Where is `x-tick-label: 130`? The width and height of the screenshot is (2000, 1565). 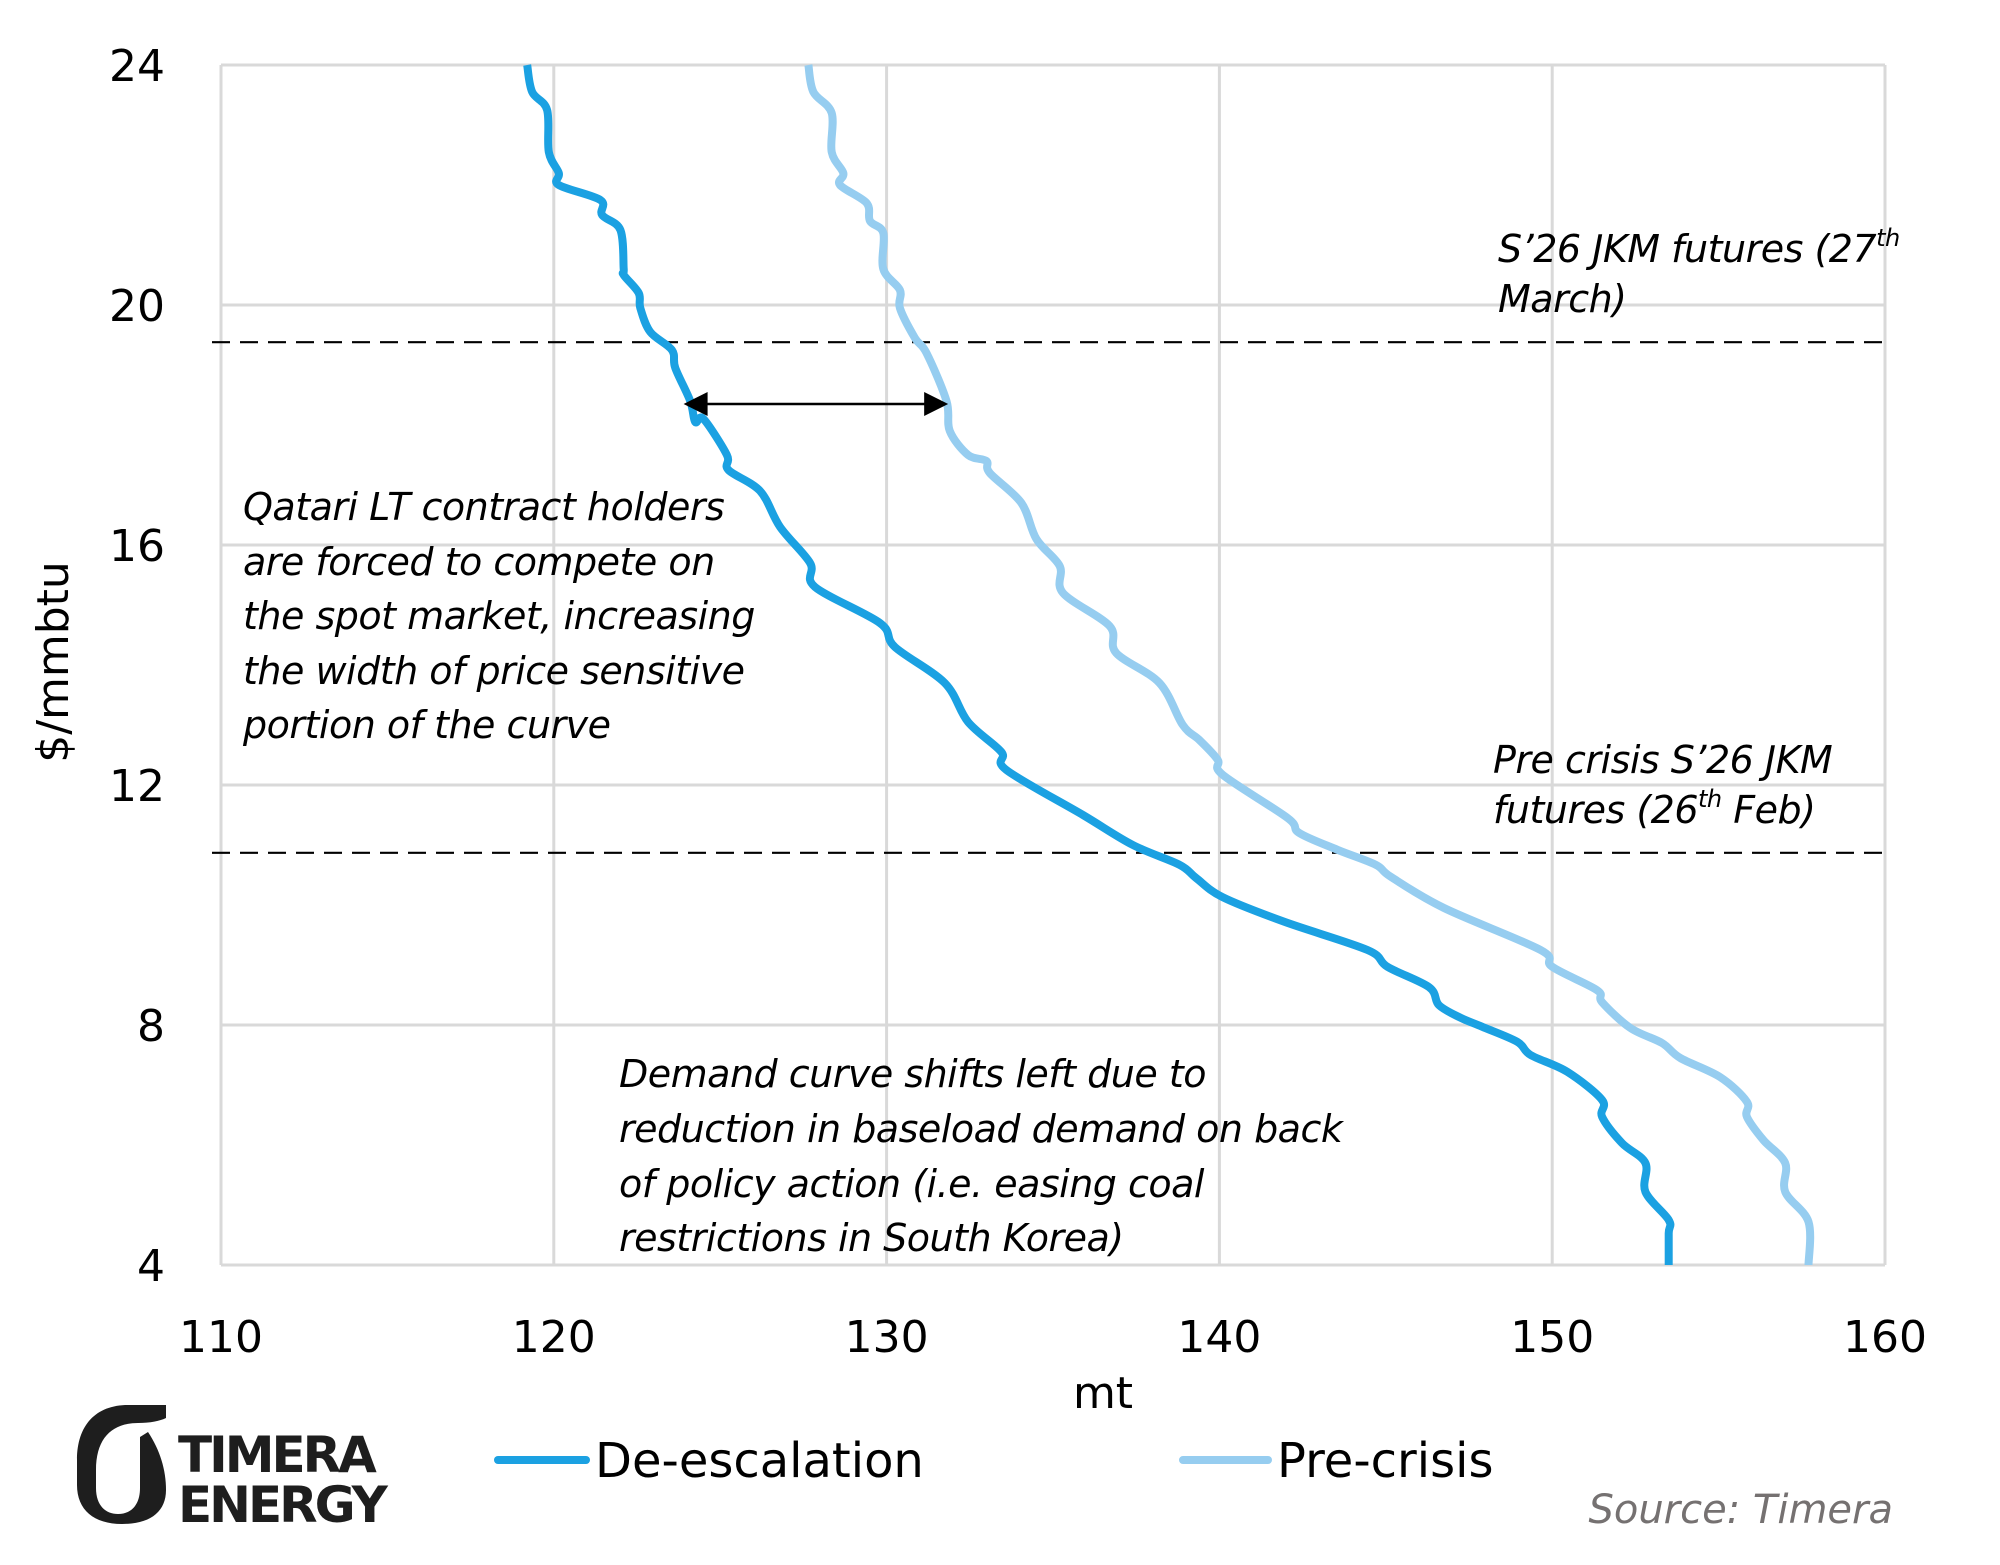
x-tick-label: 130 is located at coordinates (887, 1337).